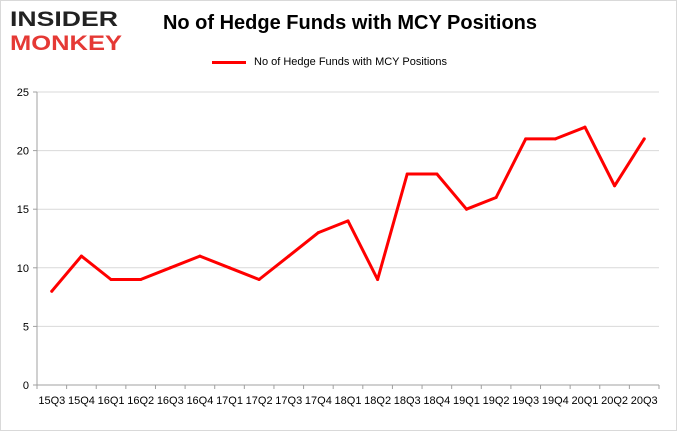  I want to click on y-tick-label: 5, so click(26, 327).